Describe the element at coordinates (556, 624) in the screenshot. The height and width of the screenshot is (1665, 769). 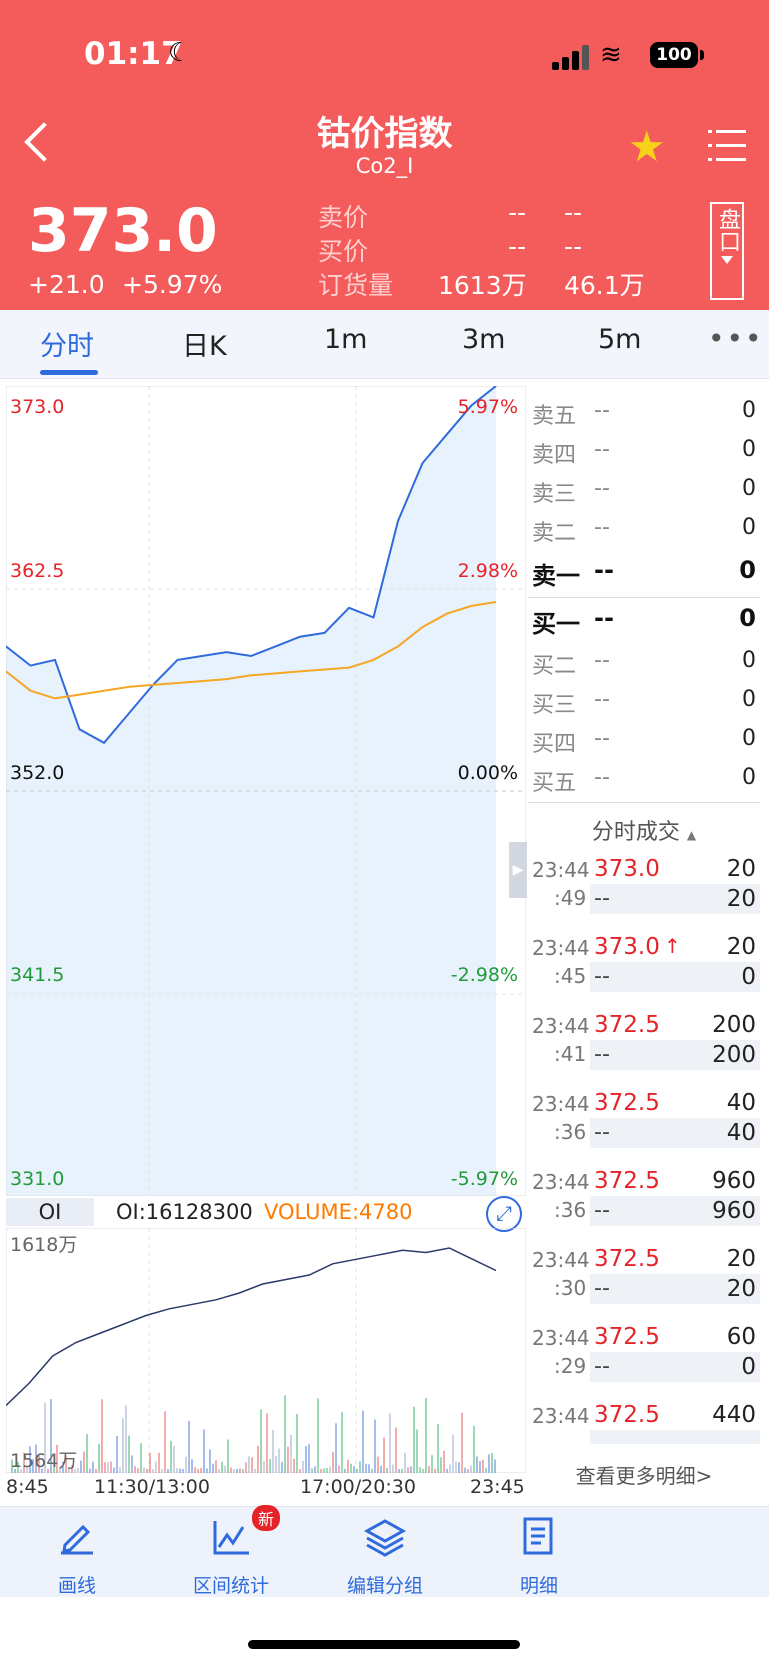
I see `level-name: 买一` at that location.